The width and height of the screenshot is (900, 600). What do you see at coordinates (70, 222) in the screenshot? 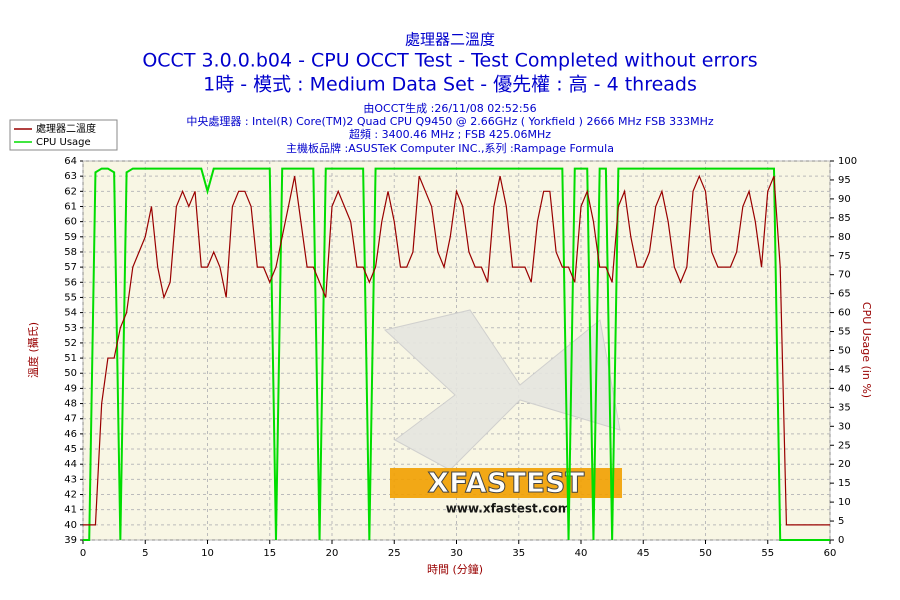
I see `y-tick-label: 60` at bounding box center [70, 222].